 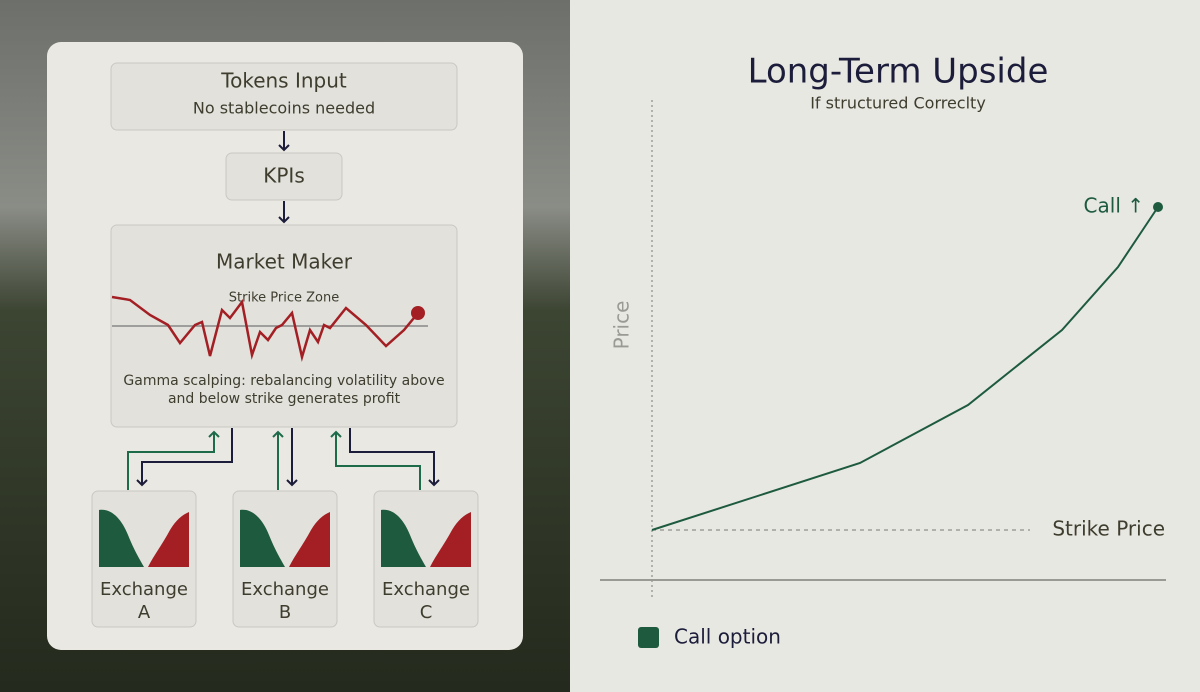 I want to click on exchange-label: C, so click(x=426, y=612).